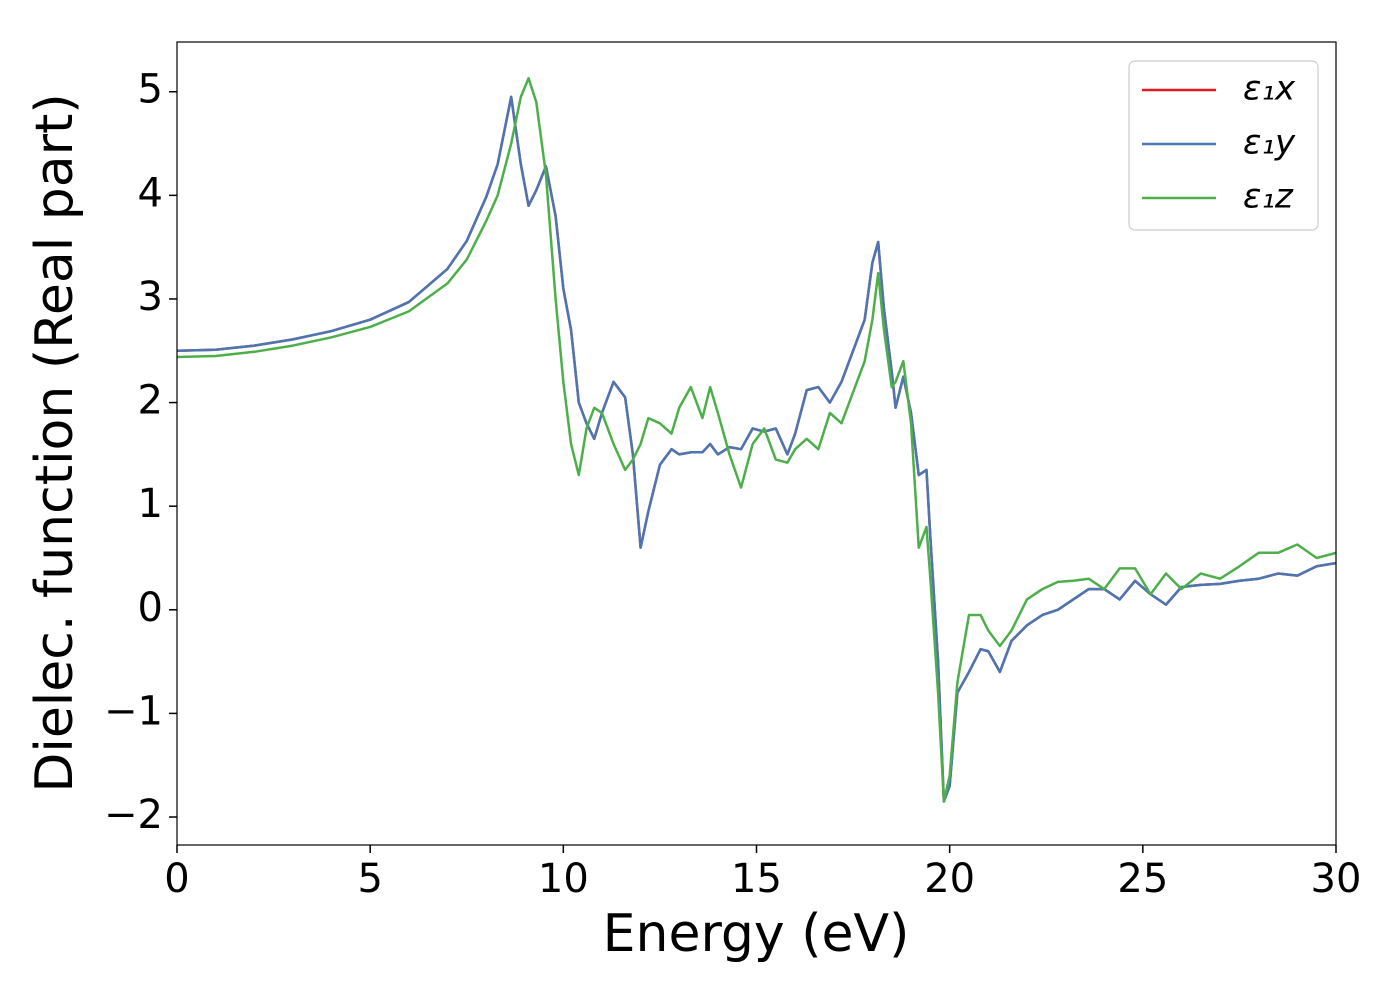 Image resolution: width=1400 pixels, height=1000 pixels. Describe the element at coordinates (133, 711) in the screenshot. I see `y-tick-label: −1` at that location.